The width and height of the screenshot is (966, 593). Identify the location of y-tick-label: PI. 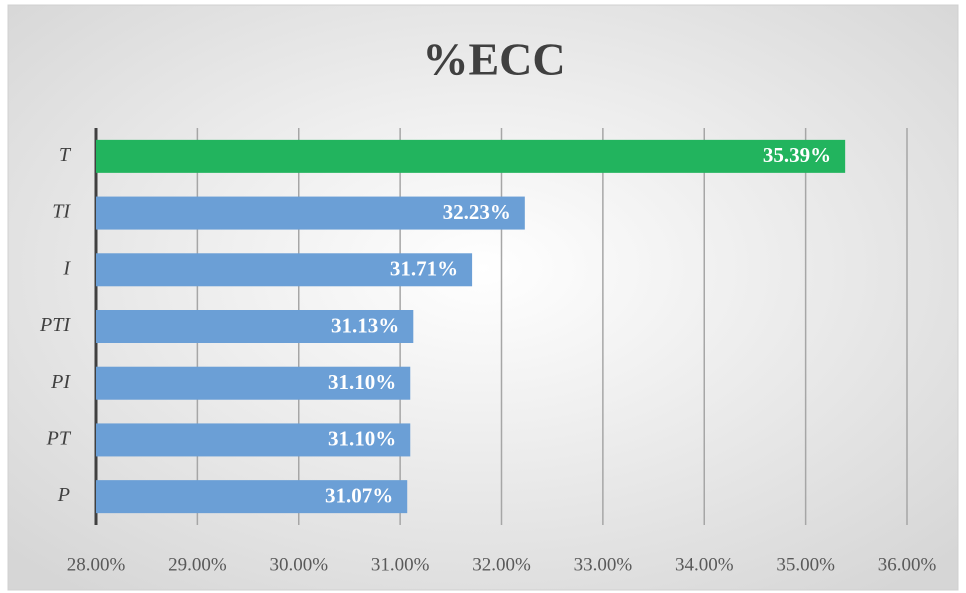
(60, 382).